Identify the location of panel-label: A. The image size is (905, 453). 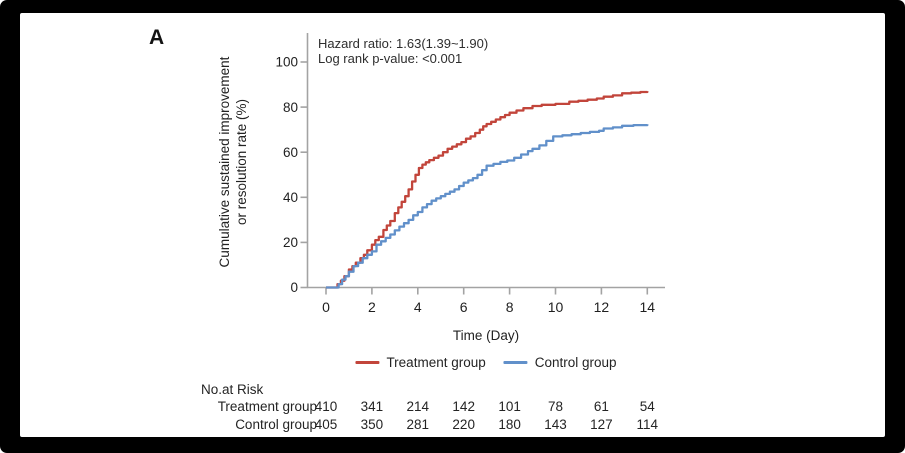
(157, 37).